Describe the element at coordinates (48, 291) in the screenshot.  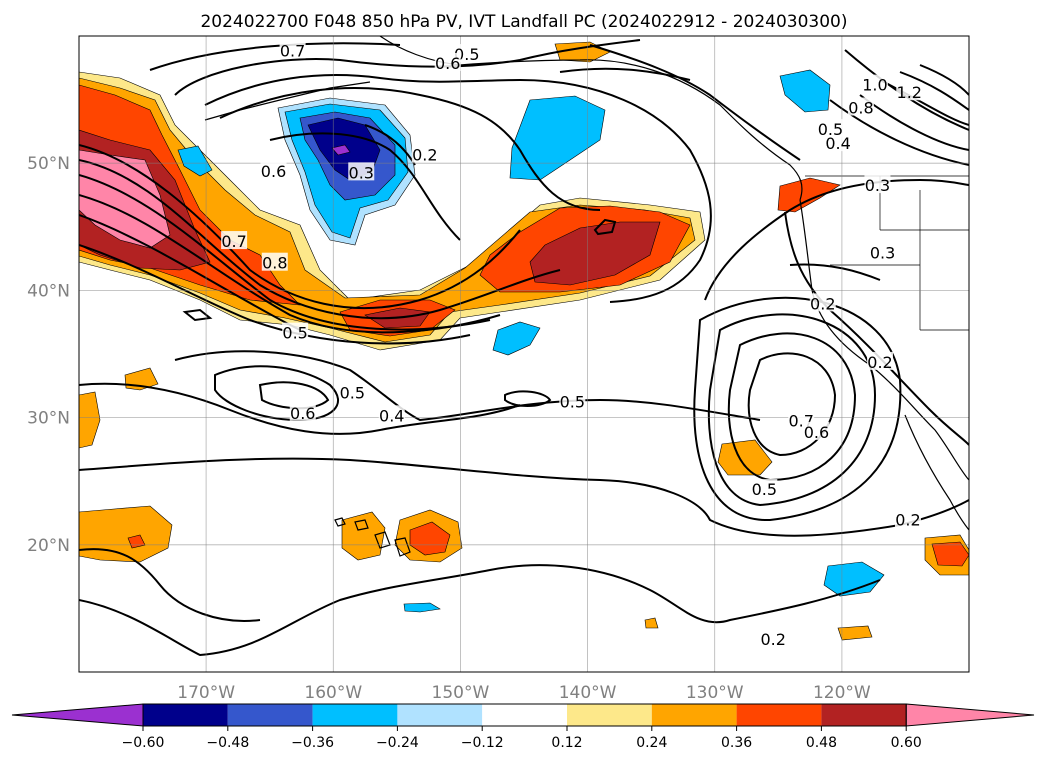
I see `latitude-tick-label: 40°N` at that location.